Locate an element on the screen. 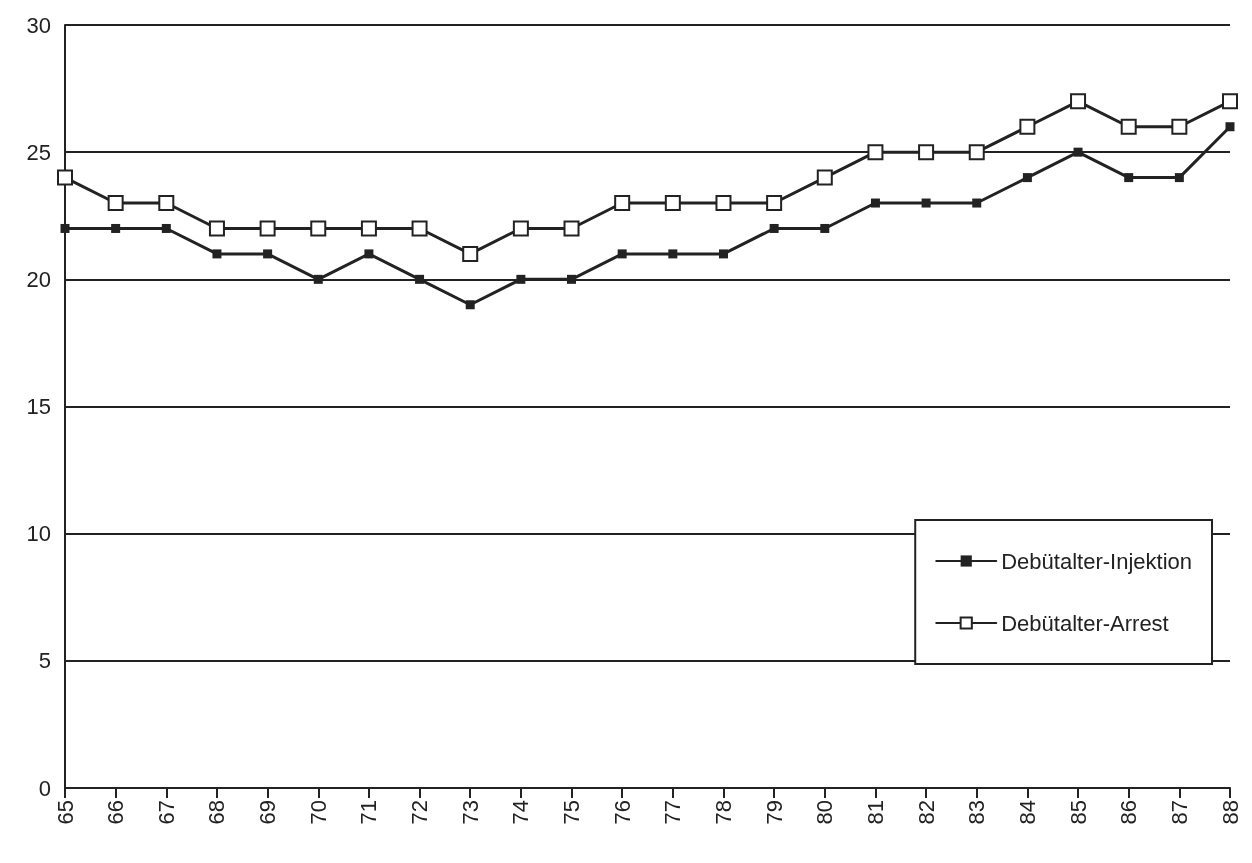 This screenshot has width=1252, height=863. x-tick-label: 88 is located at coordinates (1230, 812).